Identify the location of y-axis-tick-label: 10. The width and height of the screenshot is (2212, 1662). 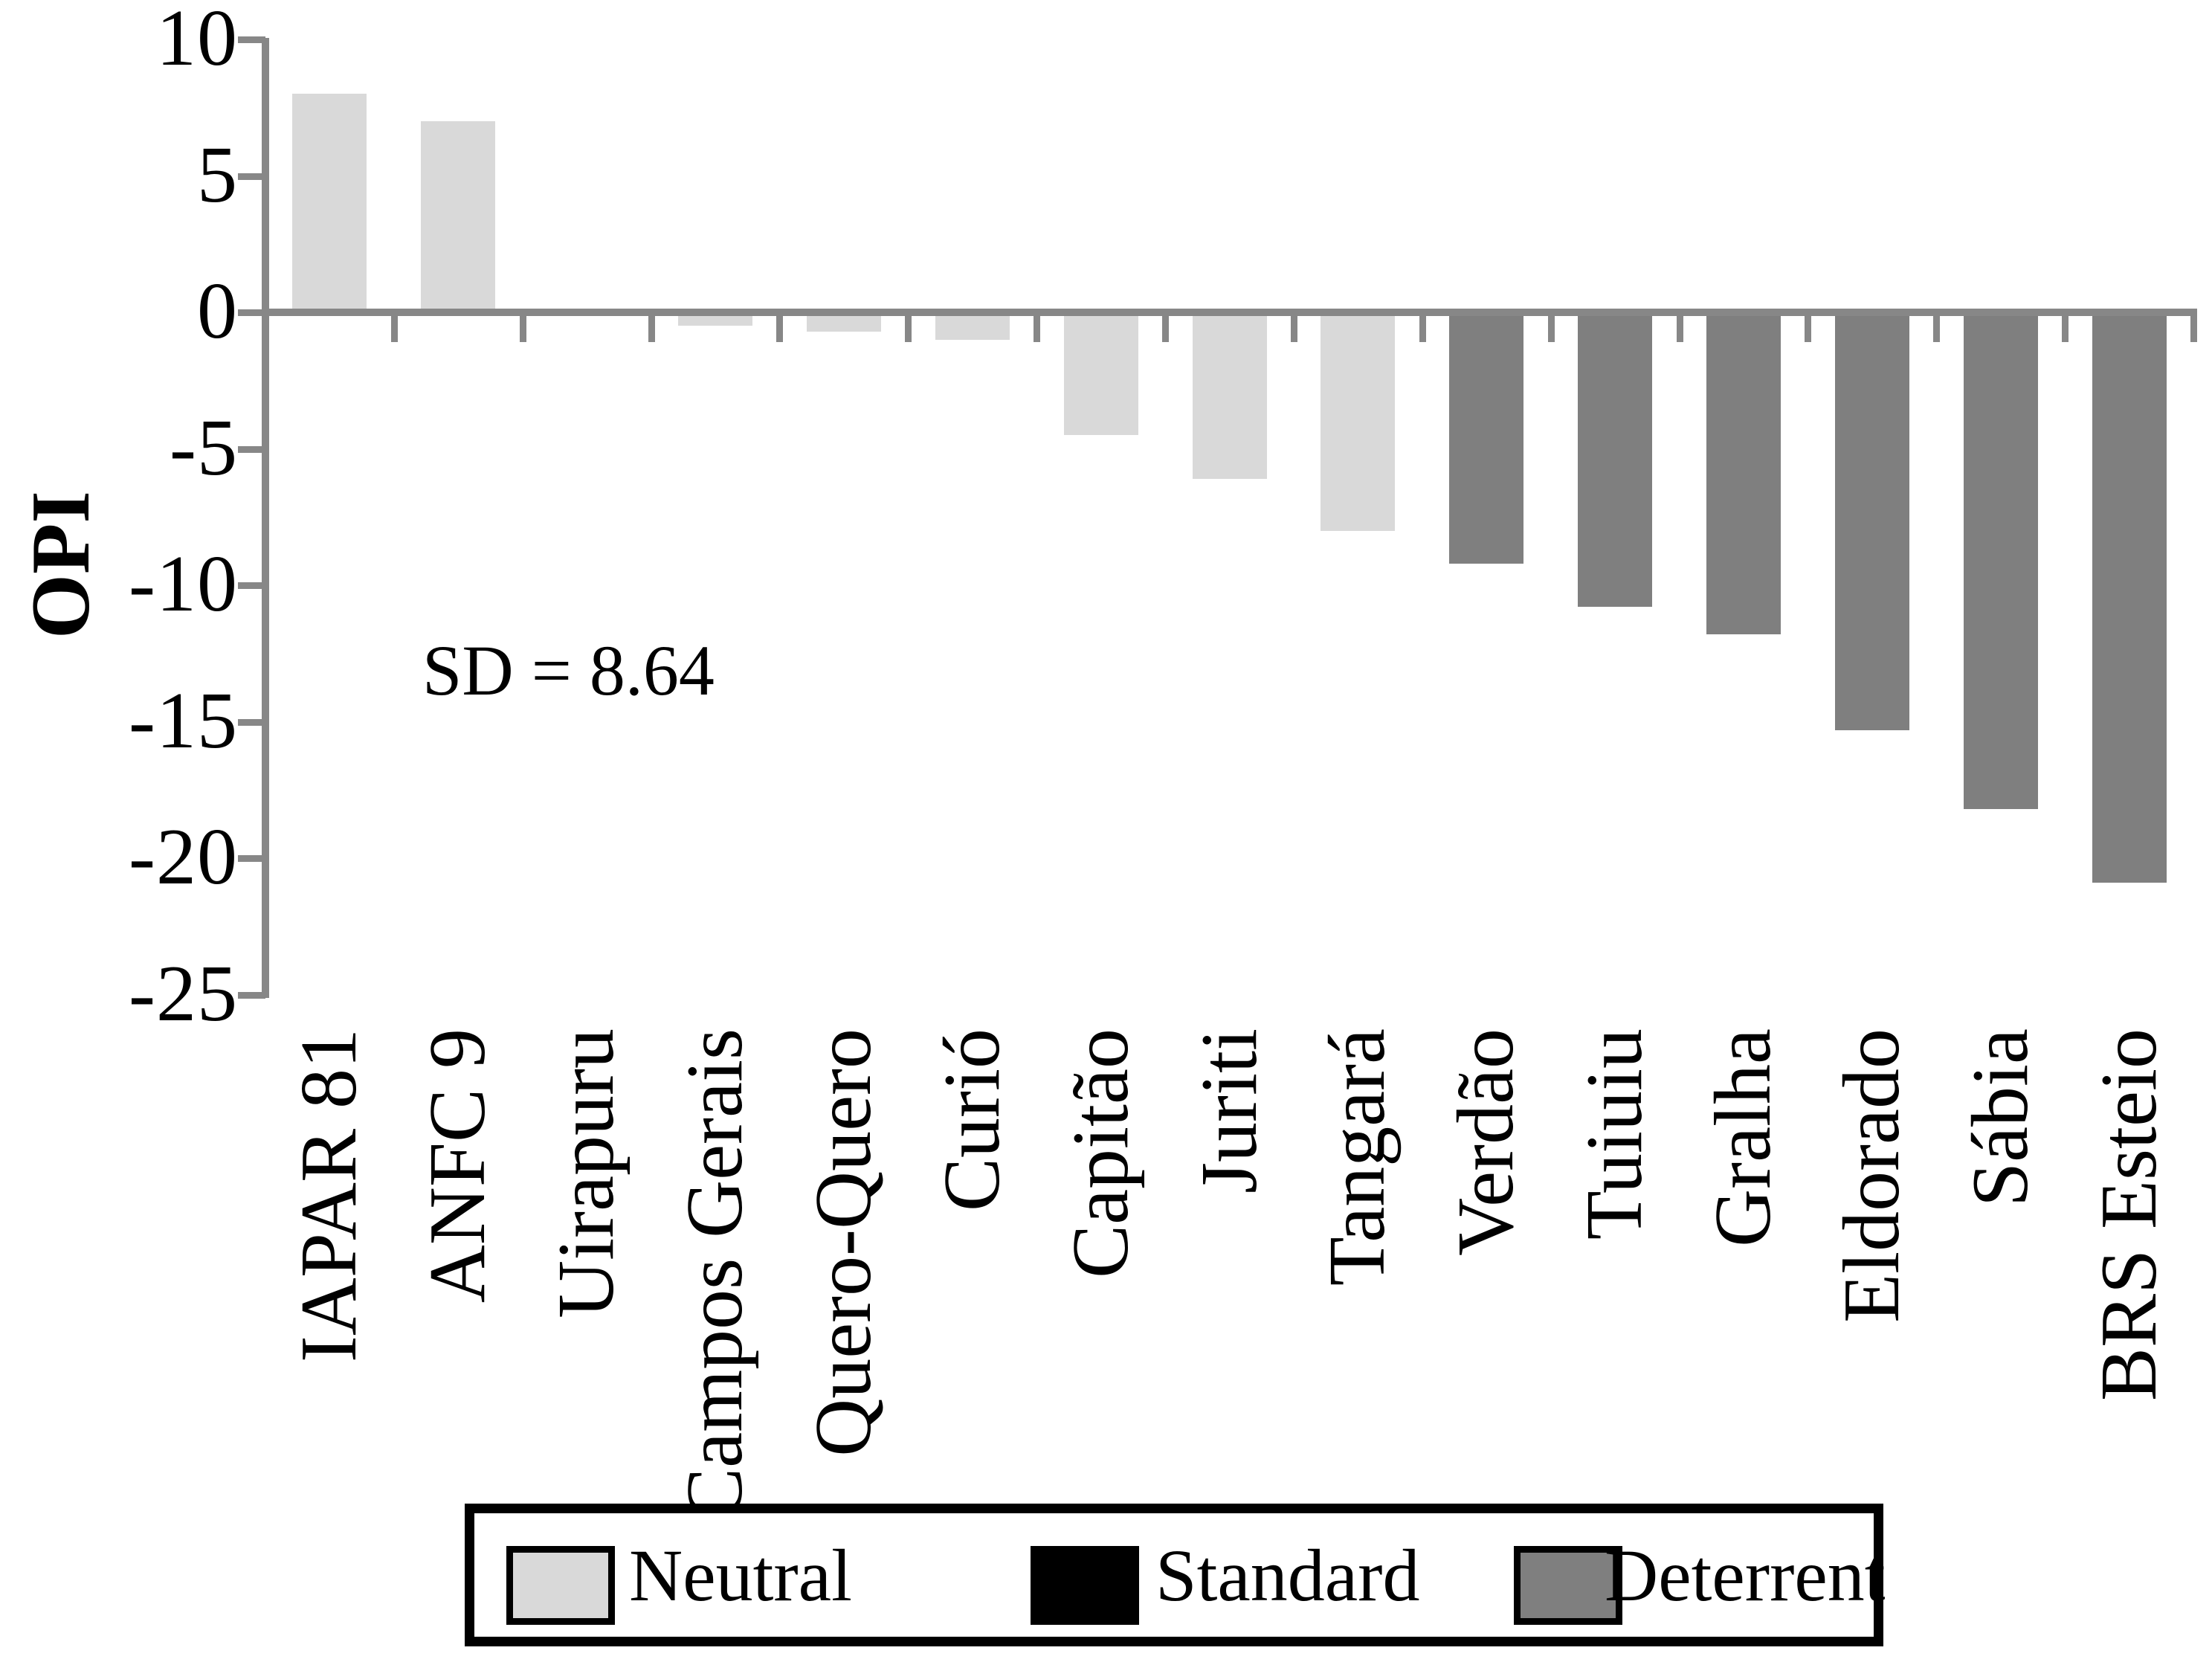
(197, 41).